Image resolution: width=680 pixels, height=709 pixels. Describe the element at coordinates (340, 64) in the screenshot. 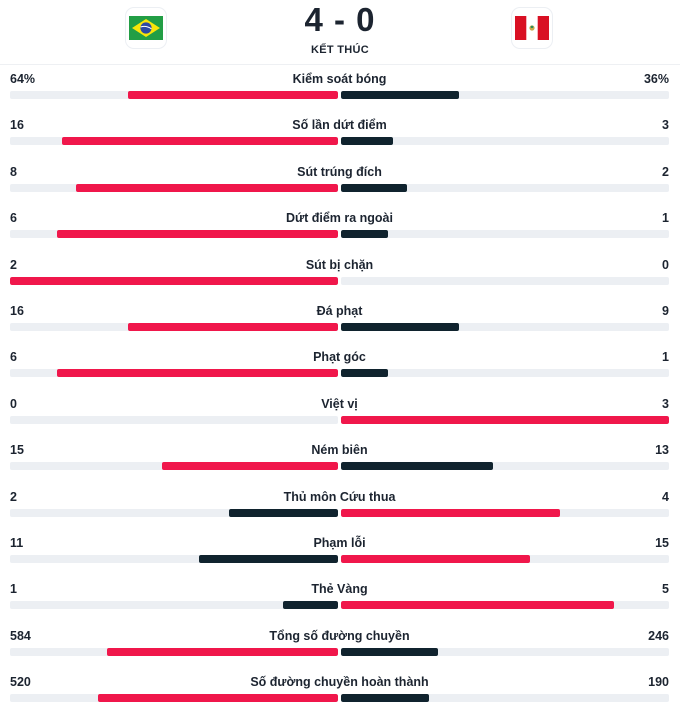

I see `header-divider` at that location.